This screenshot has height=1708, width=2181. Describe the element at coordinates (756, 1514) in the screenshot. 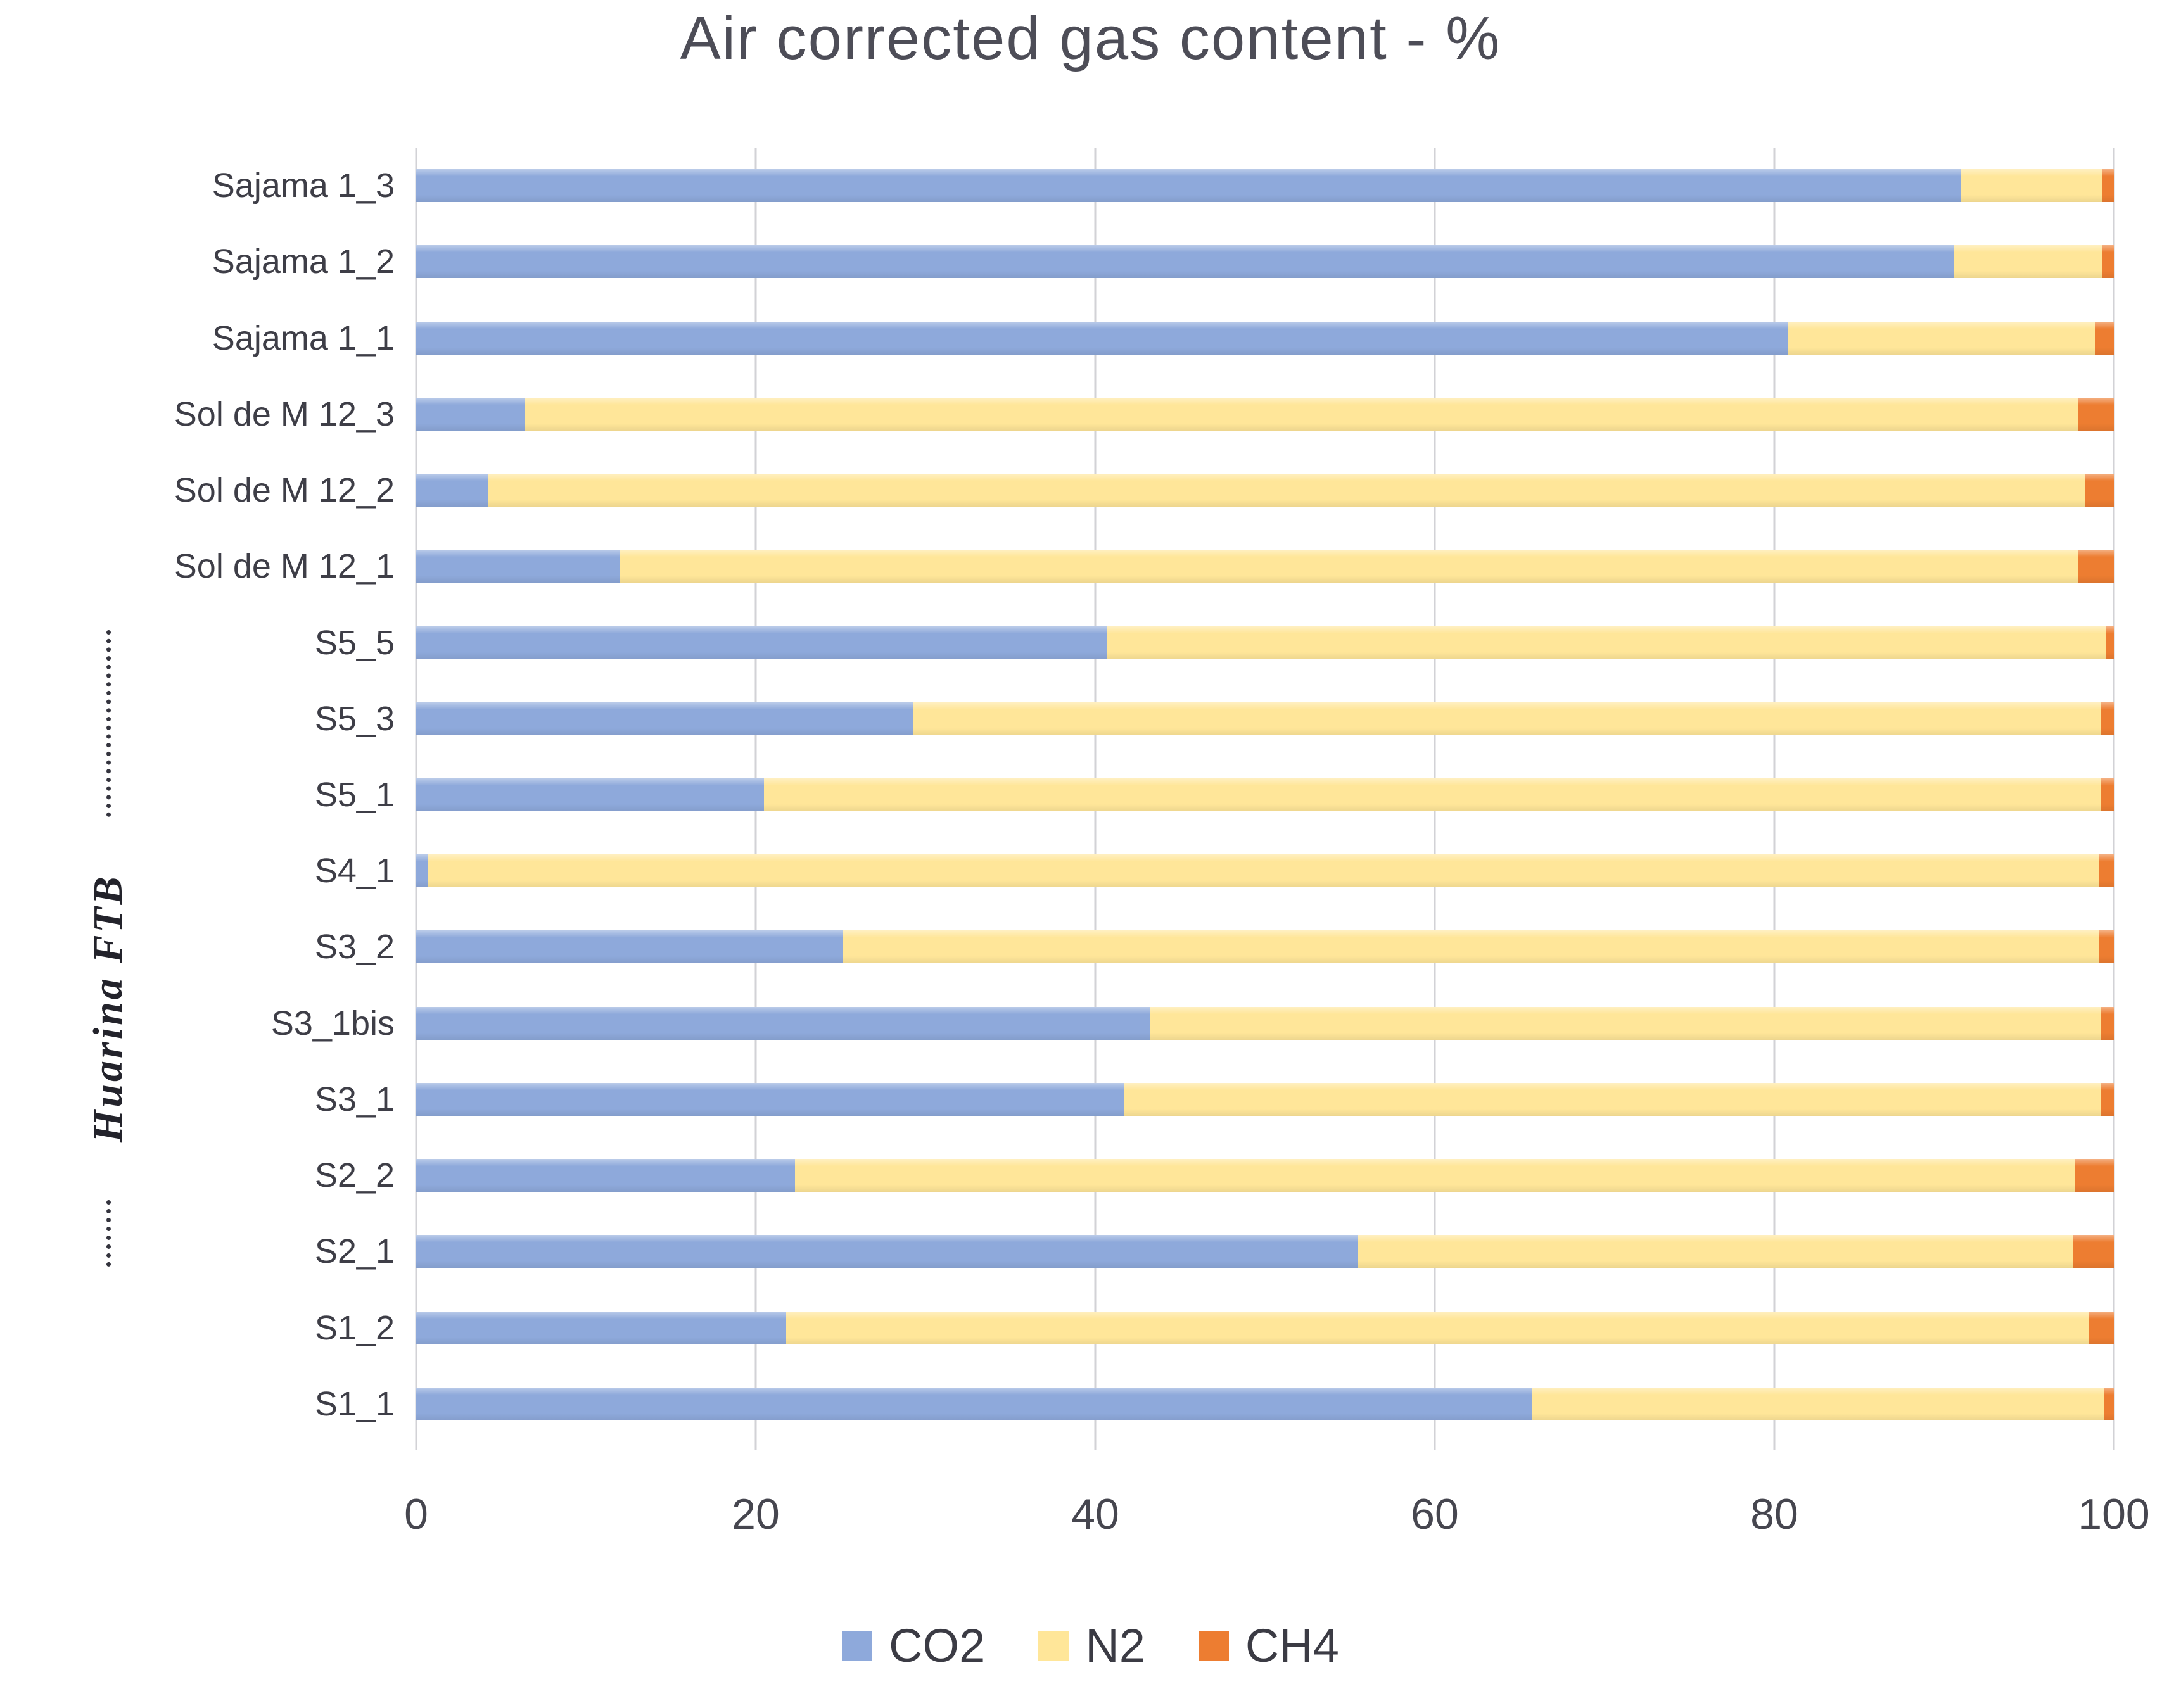

I see `x-tick-label: 20` at that location.